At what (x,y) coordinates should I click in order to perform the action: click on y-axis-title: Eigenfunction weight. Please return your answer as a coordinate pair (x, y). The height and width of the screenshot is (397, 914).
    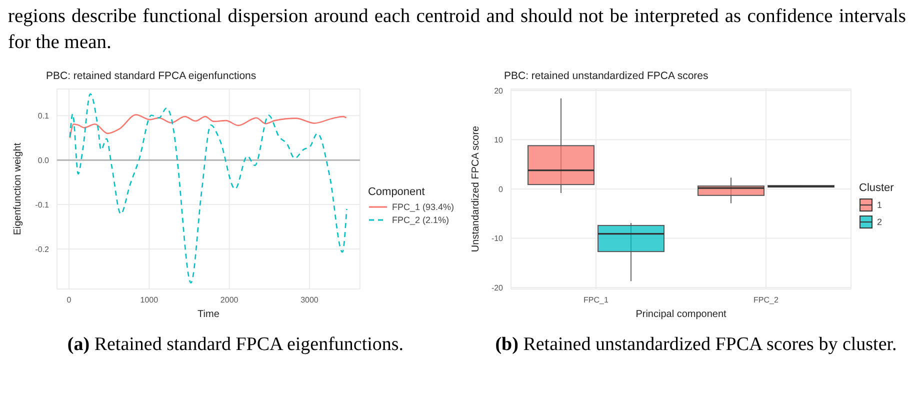
    Looking at the image, I should click on (18, 189).